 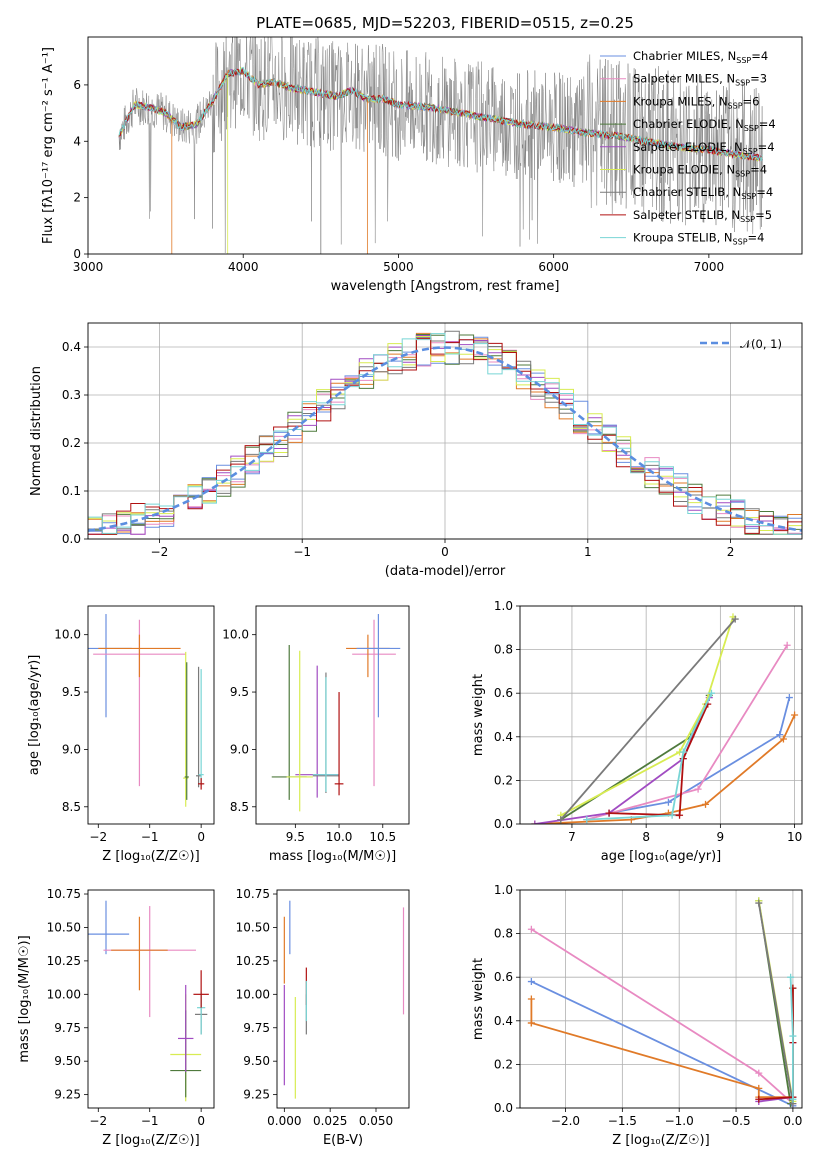 What do you see at coordinates (243, 267) in the screenshot?
I see `x-tick-label: 4000` at bounding box center [243, 267].